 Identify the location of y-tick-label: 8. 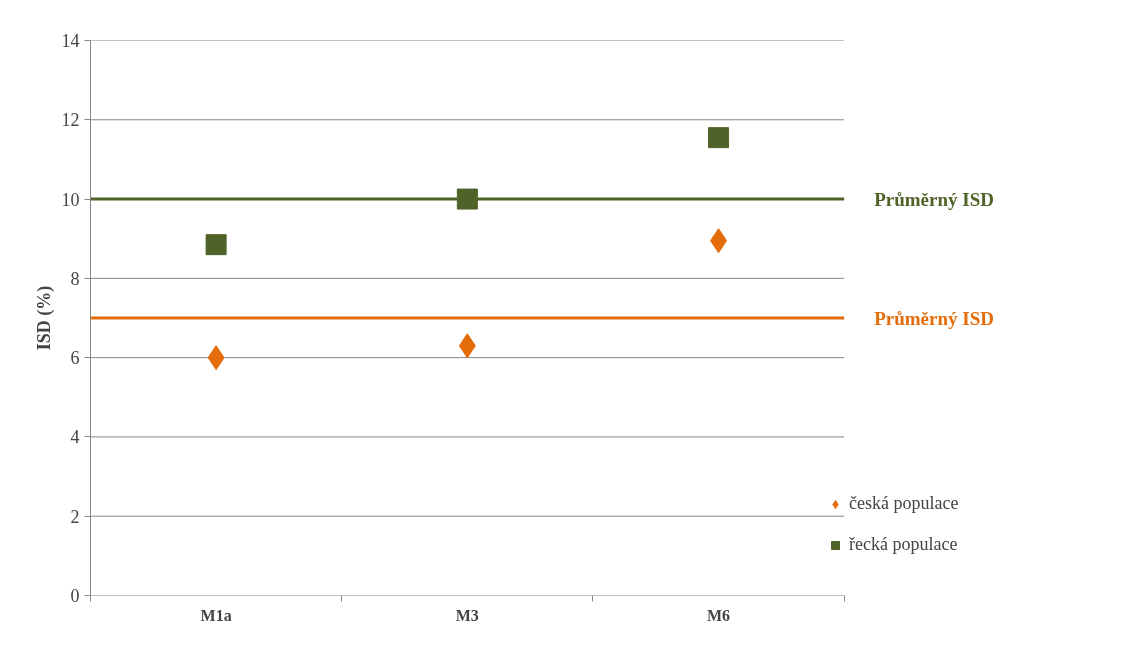
(75, 278).